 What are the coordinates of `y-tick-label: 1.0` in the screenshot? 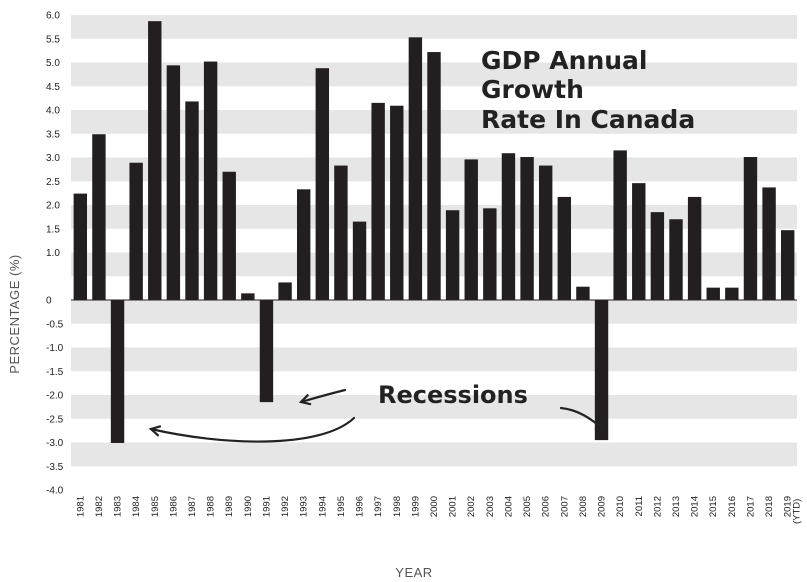 It's located at (53, 253).